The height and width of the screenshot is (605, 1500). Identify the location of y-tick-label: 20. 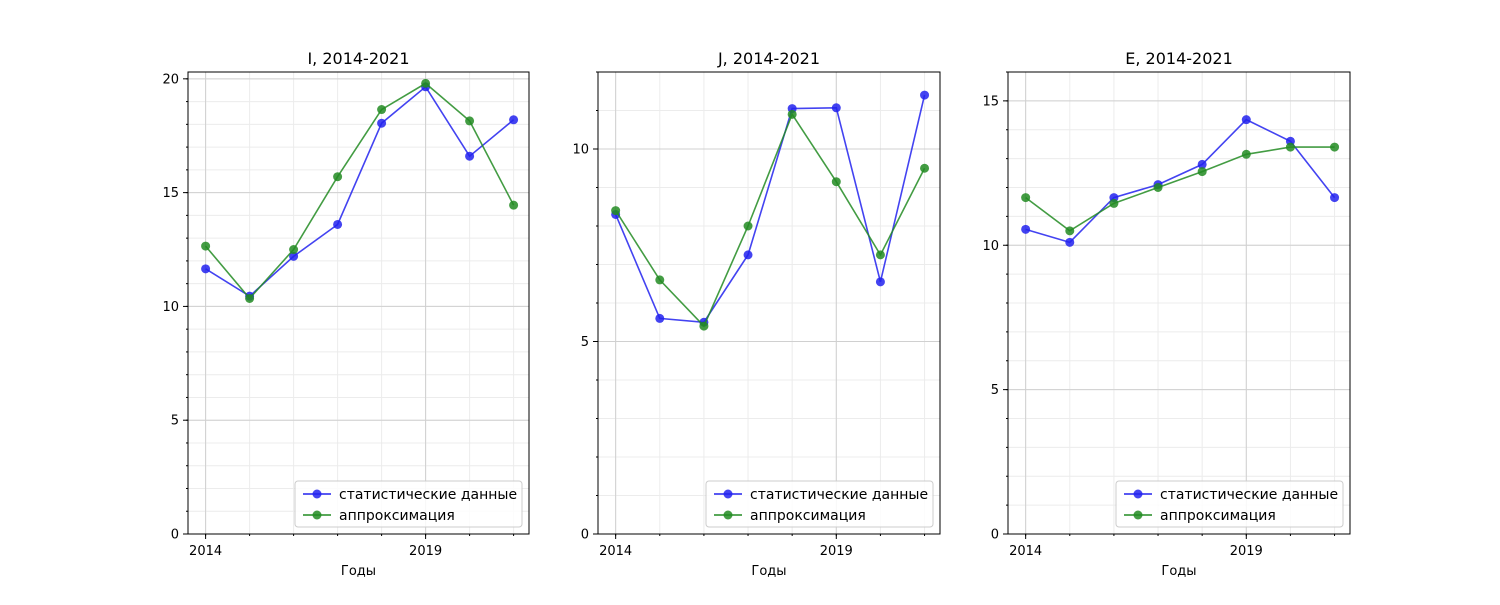
(170, 79).